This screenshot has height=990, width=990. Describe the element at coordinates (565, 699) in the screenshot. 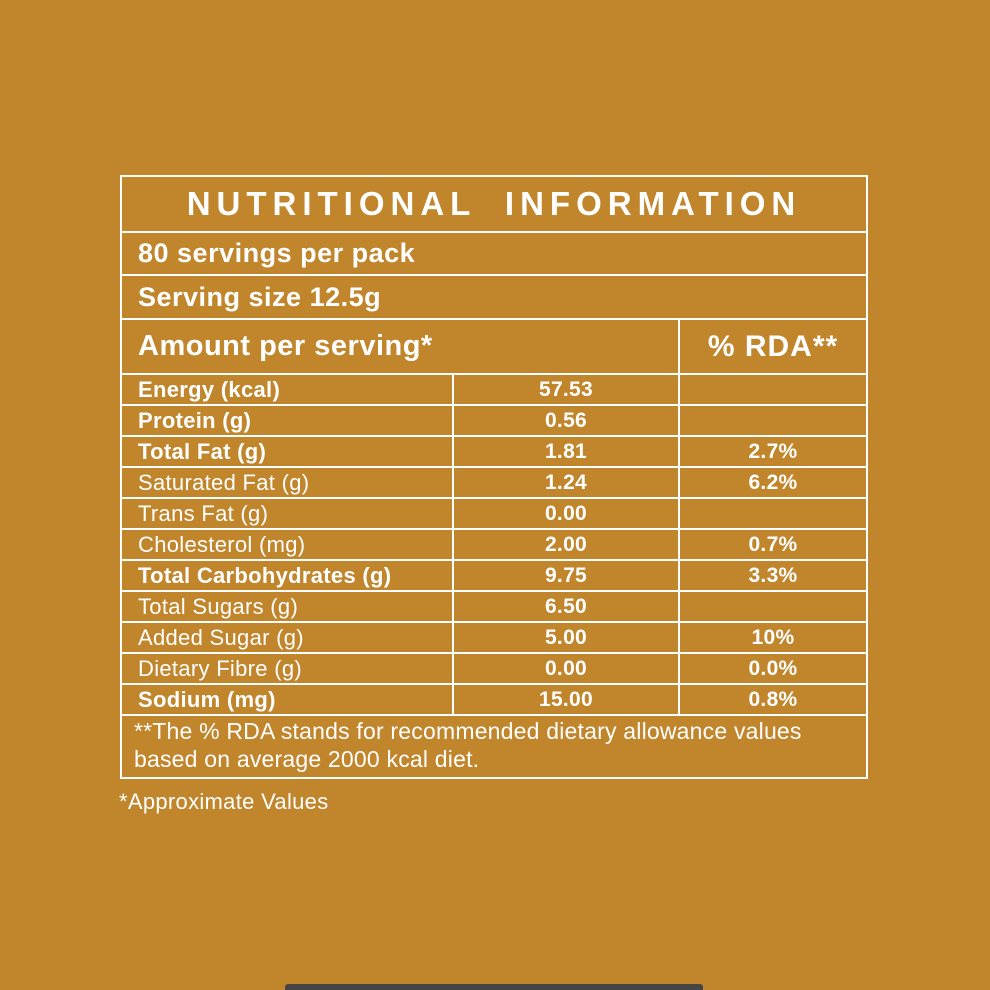

I see `nutrient-amount: 15.00` at that location.